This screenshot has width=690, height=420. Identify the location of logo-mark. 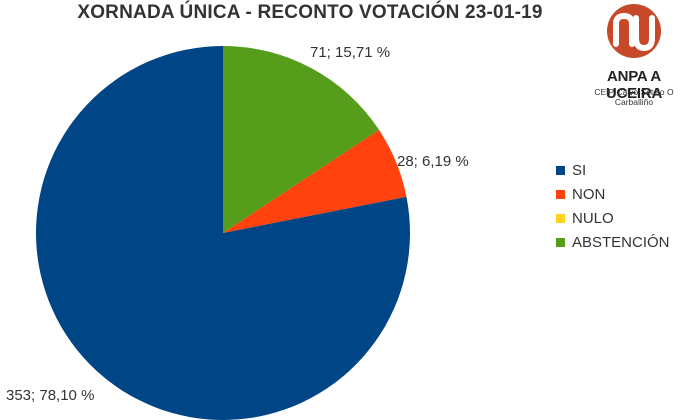
(634, 31).